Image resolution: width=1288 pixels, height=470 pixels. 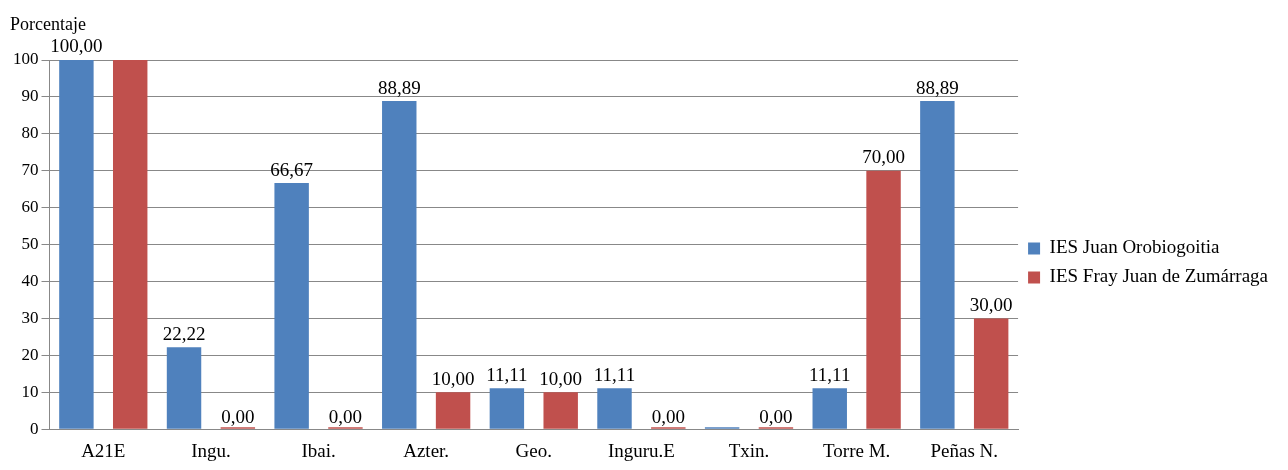 I want to click on data-label: 66,67, so click(x=292, y=169).